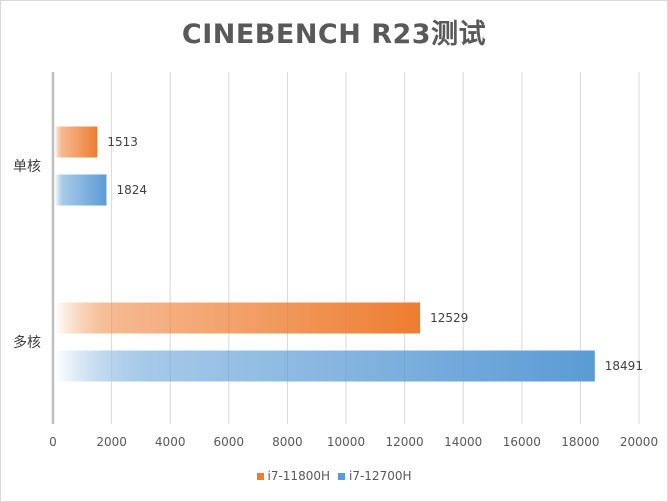 The width and height of the screenshot is (668, 502). Describe the element at coordinates (639, 442) in the screenshot. I see `x-tick-label: 20000` at that location.